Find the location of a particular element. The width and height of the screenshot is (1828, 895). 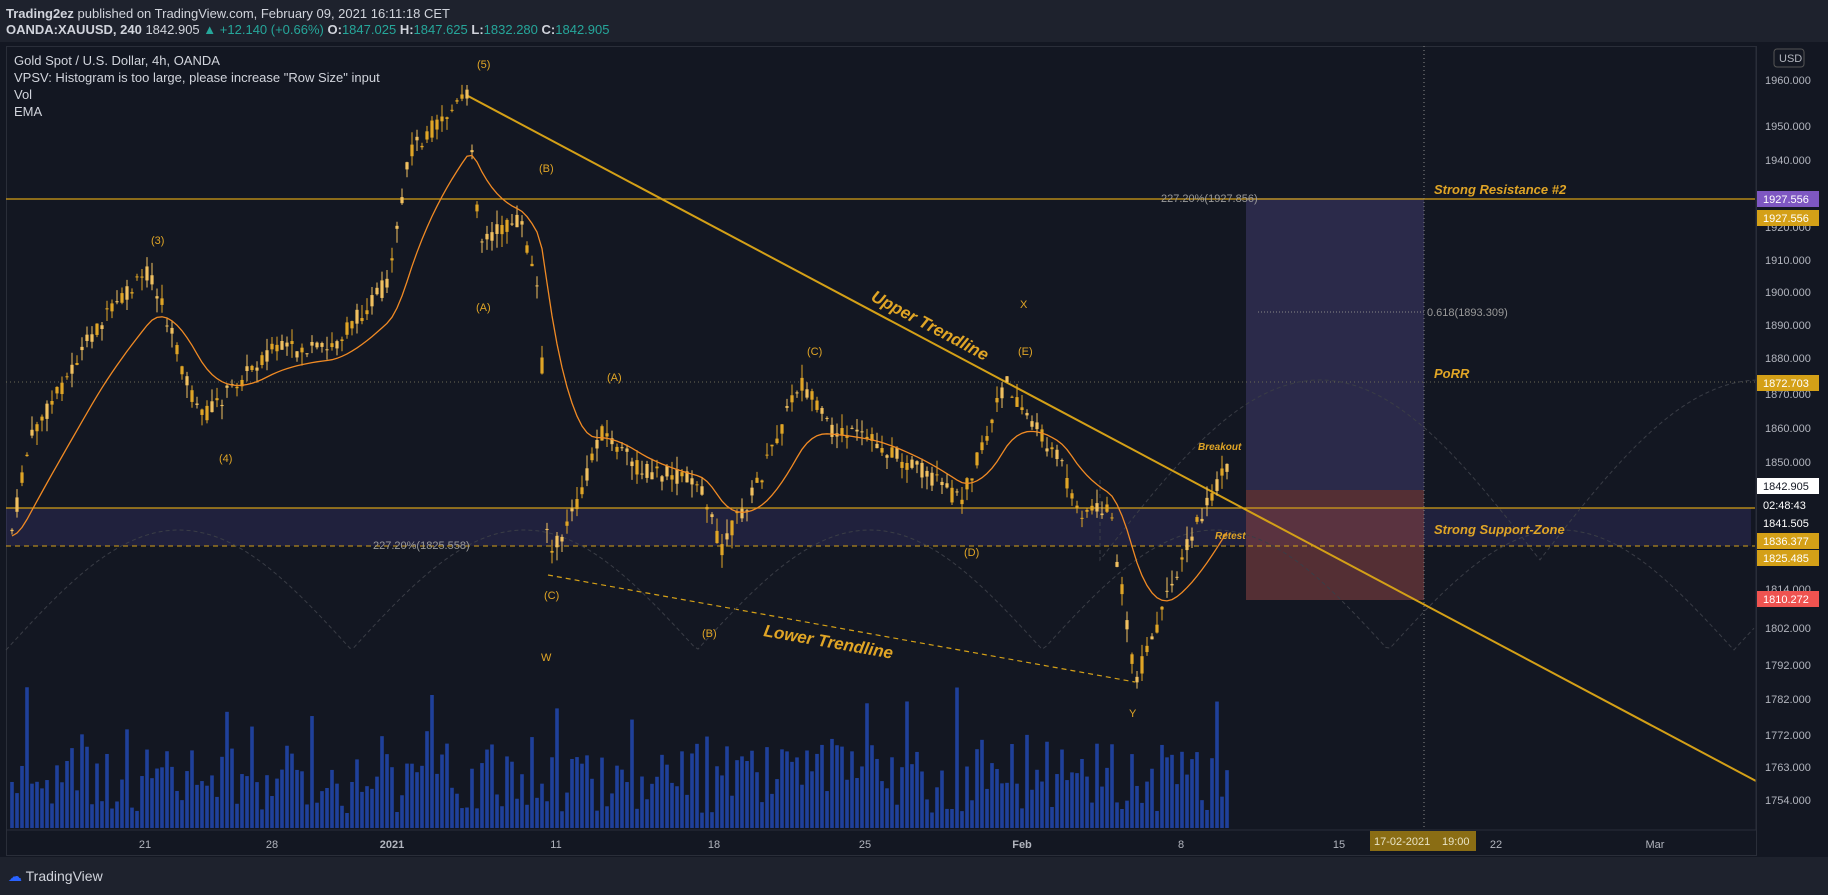

time-tick: 21 is located at coordinates (145, 845).